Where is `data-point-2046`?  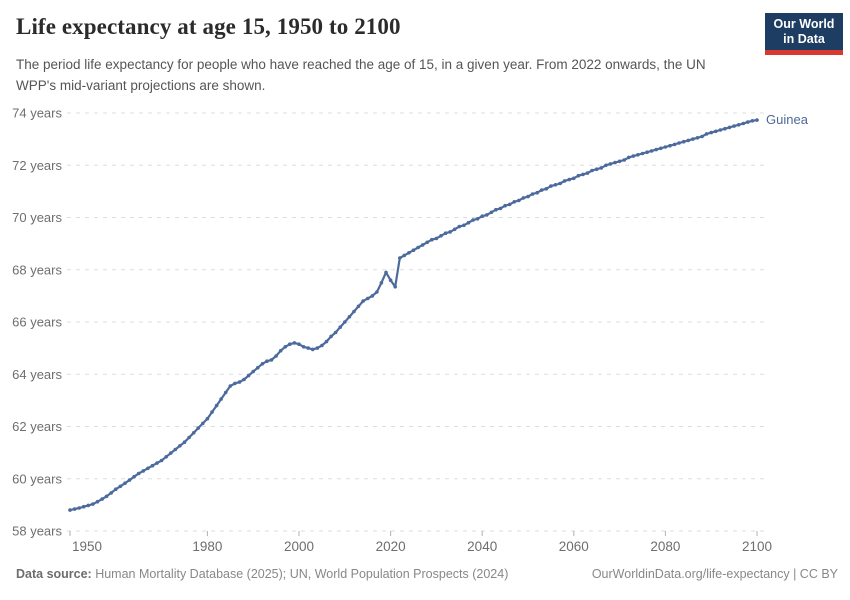
data-point-2046 is located at coordinates (509, 204).